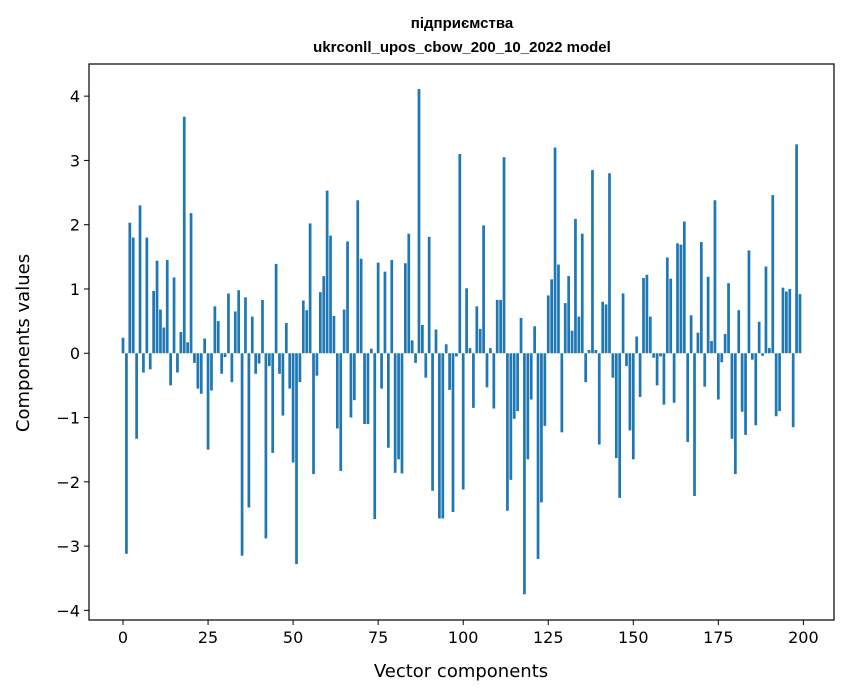 The image size is (847, 696). Describe the element at coordinates (633, 637) in the screenshot. I see `x-tick-label: 150` at that location.